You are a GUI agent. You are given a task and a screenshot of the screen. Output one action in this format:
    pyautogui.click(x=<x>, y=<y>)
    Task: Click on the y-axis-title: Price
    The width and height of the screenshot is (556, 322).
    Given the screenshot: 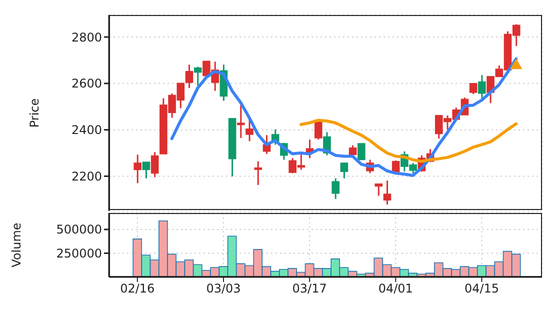 What is the action you would take?
    pyautogui.click(x=34, y=113)
    